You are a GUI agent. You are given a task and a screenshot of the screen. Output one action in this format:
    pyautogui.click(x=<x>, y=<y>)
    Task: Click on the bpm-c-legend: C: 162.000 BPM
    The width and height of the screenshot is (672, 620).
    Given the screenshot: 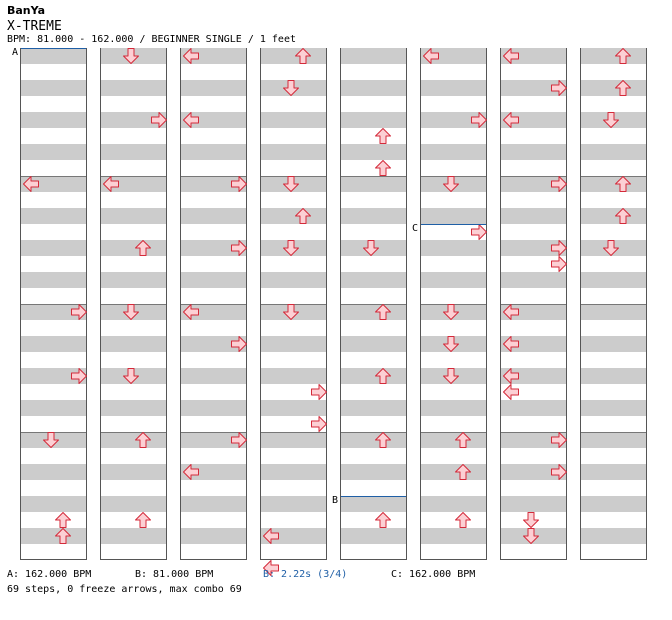 What is the action you would take?
    pyautogui.click(x=433, y=574)
    